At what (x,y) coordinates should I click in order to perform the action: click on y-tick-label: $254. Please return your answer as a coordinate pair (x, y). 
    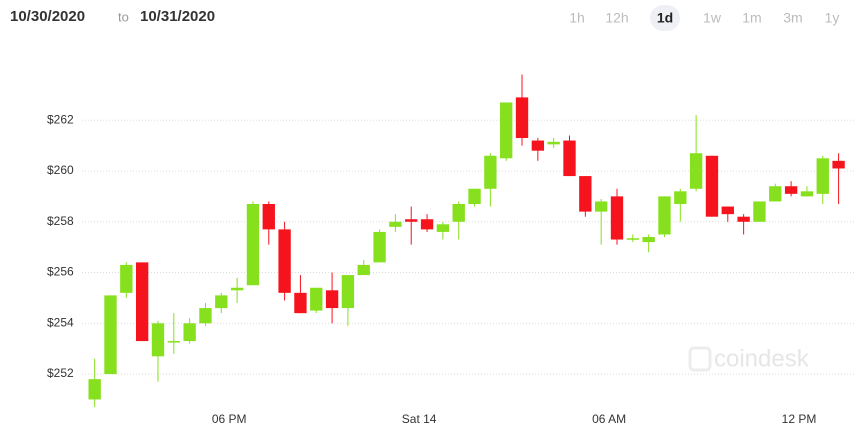
    Looking at the image, I should click on (60, 322).